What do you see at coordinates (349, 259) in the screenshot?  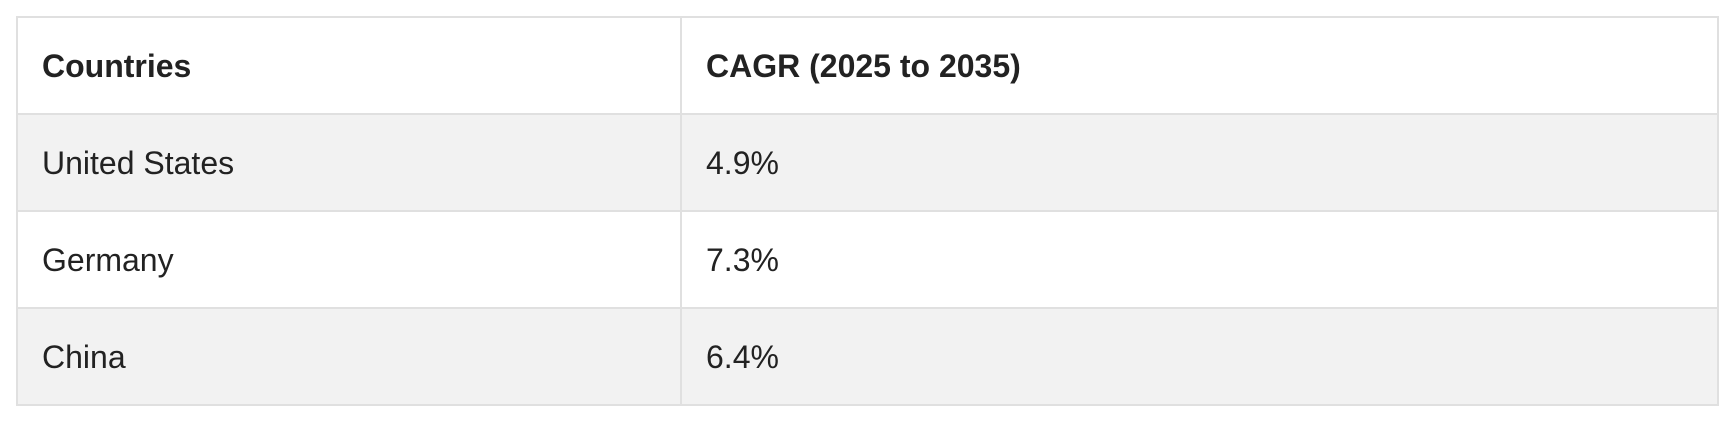 I see `cell-country: Germany` at bounding box center [349, 259].